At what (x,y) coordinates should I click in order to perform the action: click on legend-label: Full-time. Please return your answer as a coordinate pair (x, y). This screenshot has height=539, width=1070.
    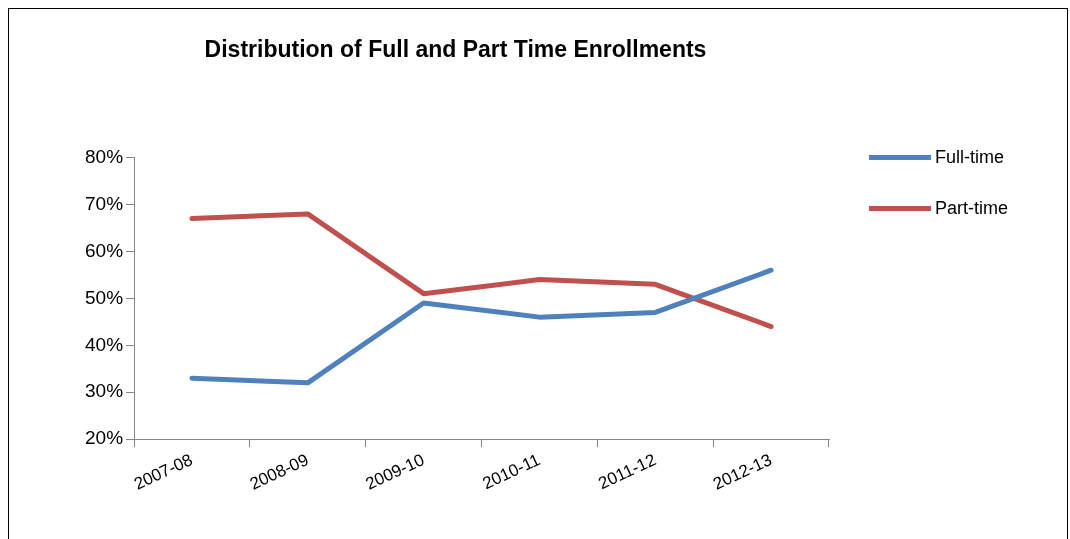
    Looking at the image, I should click on (970, 156).